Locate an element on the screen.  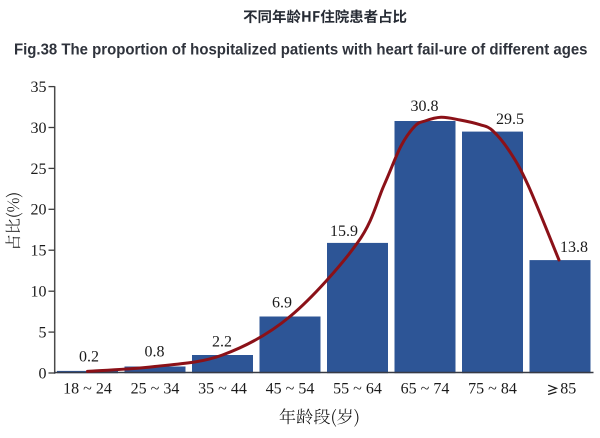
svg-text: 85 is located at coordinates (568, 389).